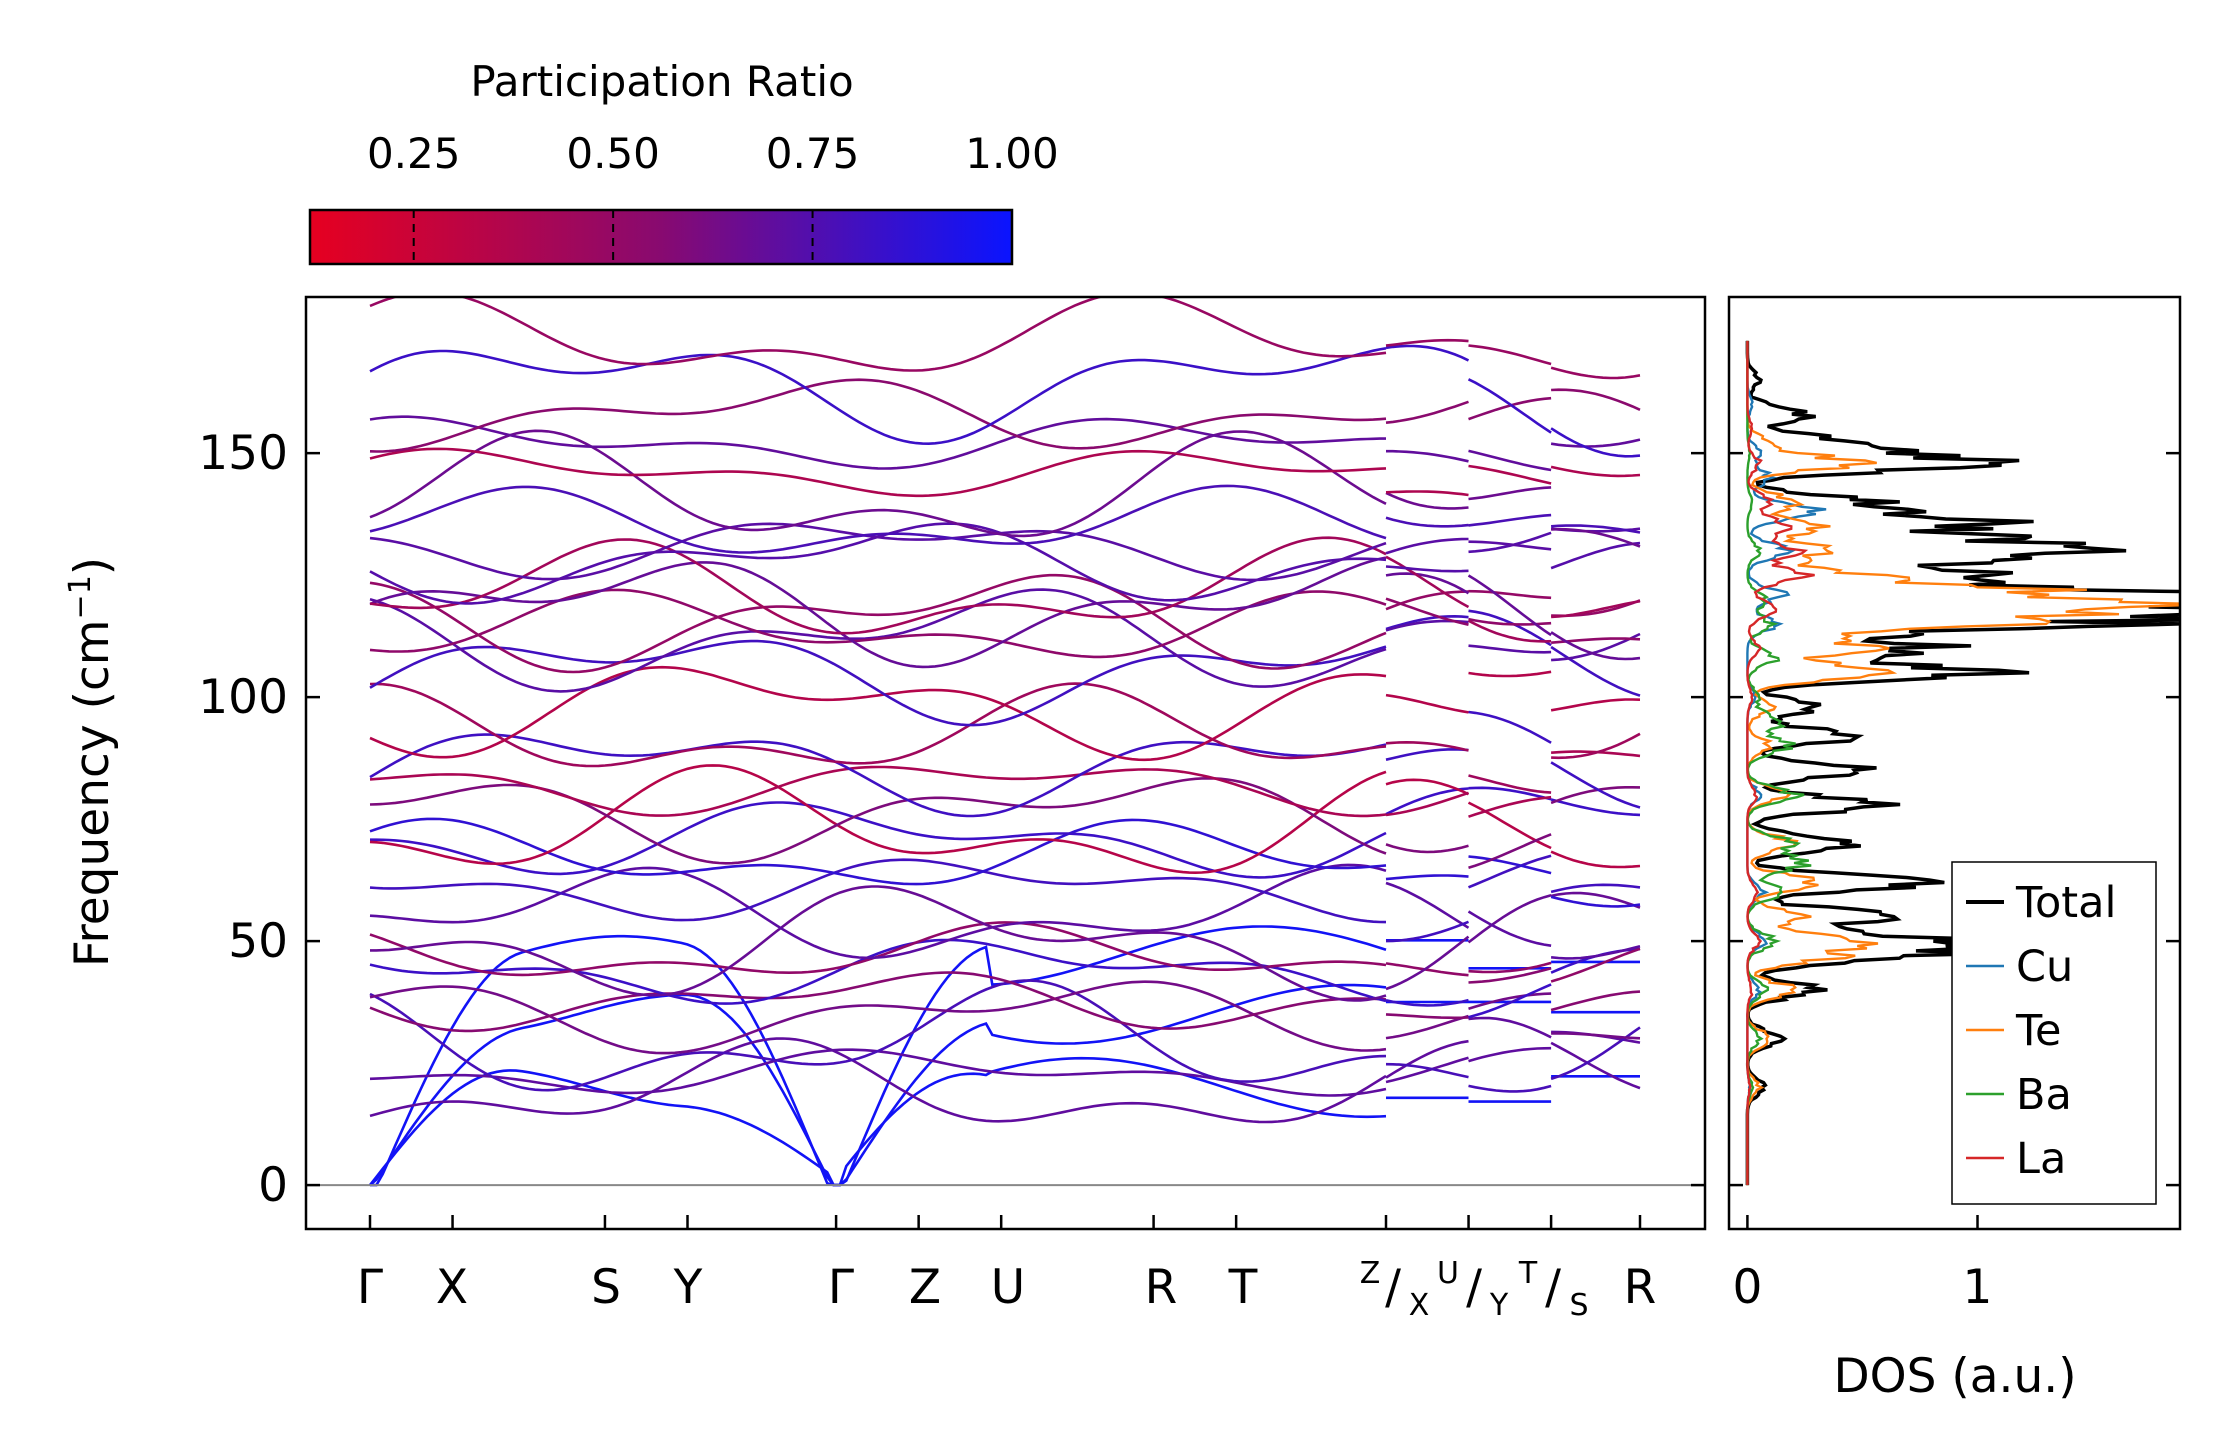  What do you see at coordinates (2044, 967) in the screenshot?
I see `legend-label-cu: Cu` at bounding box center [2044, 967].